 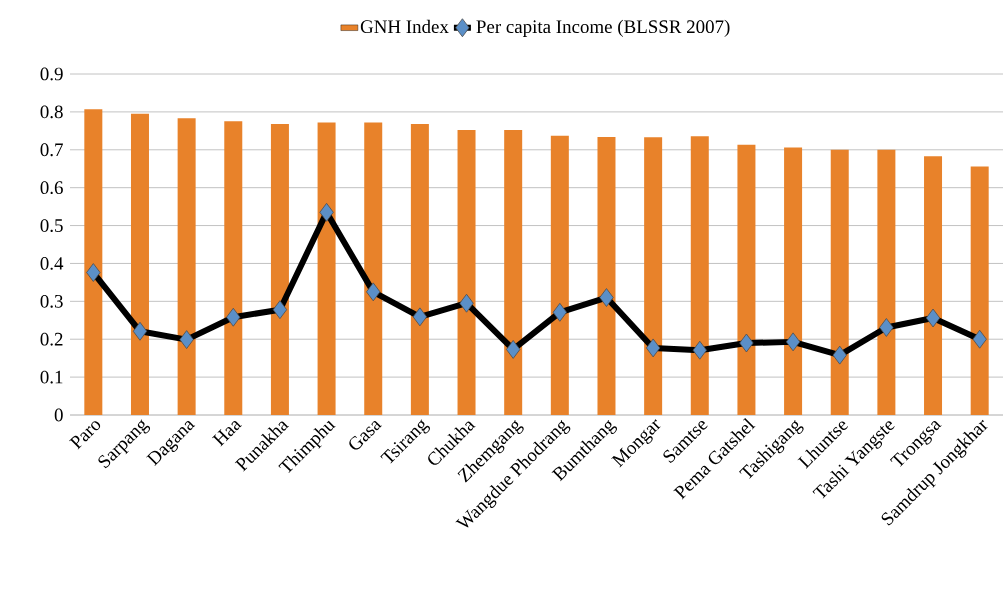 I want to click on y-tick-label: 0.5, so click(x=51, y=225).